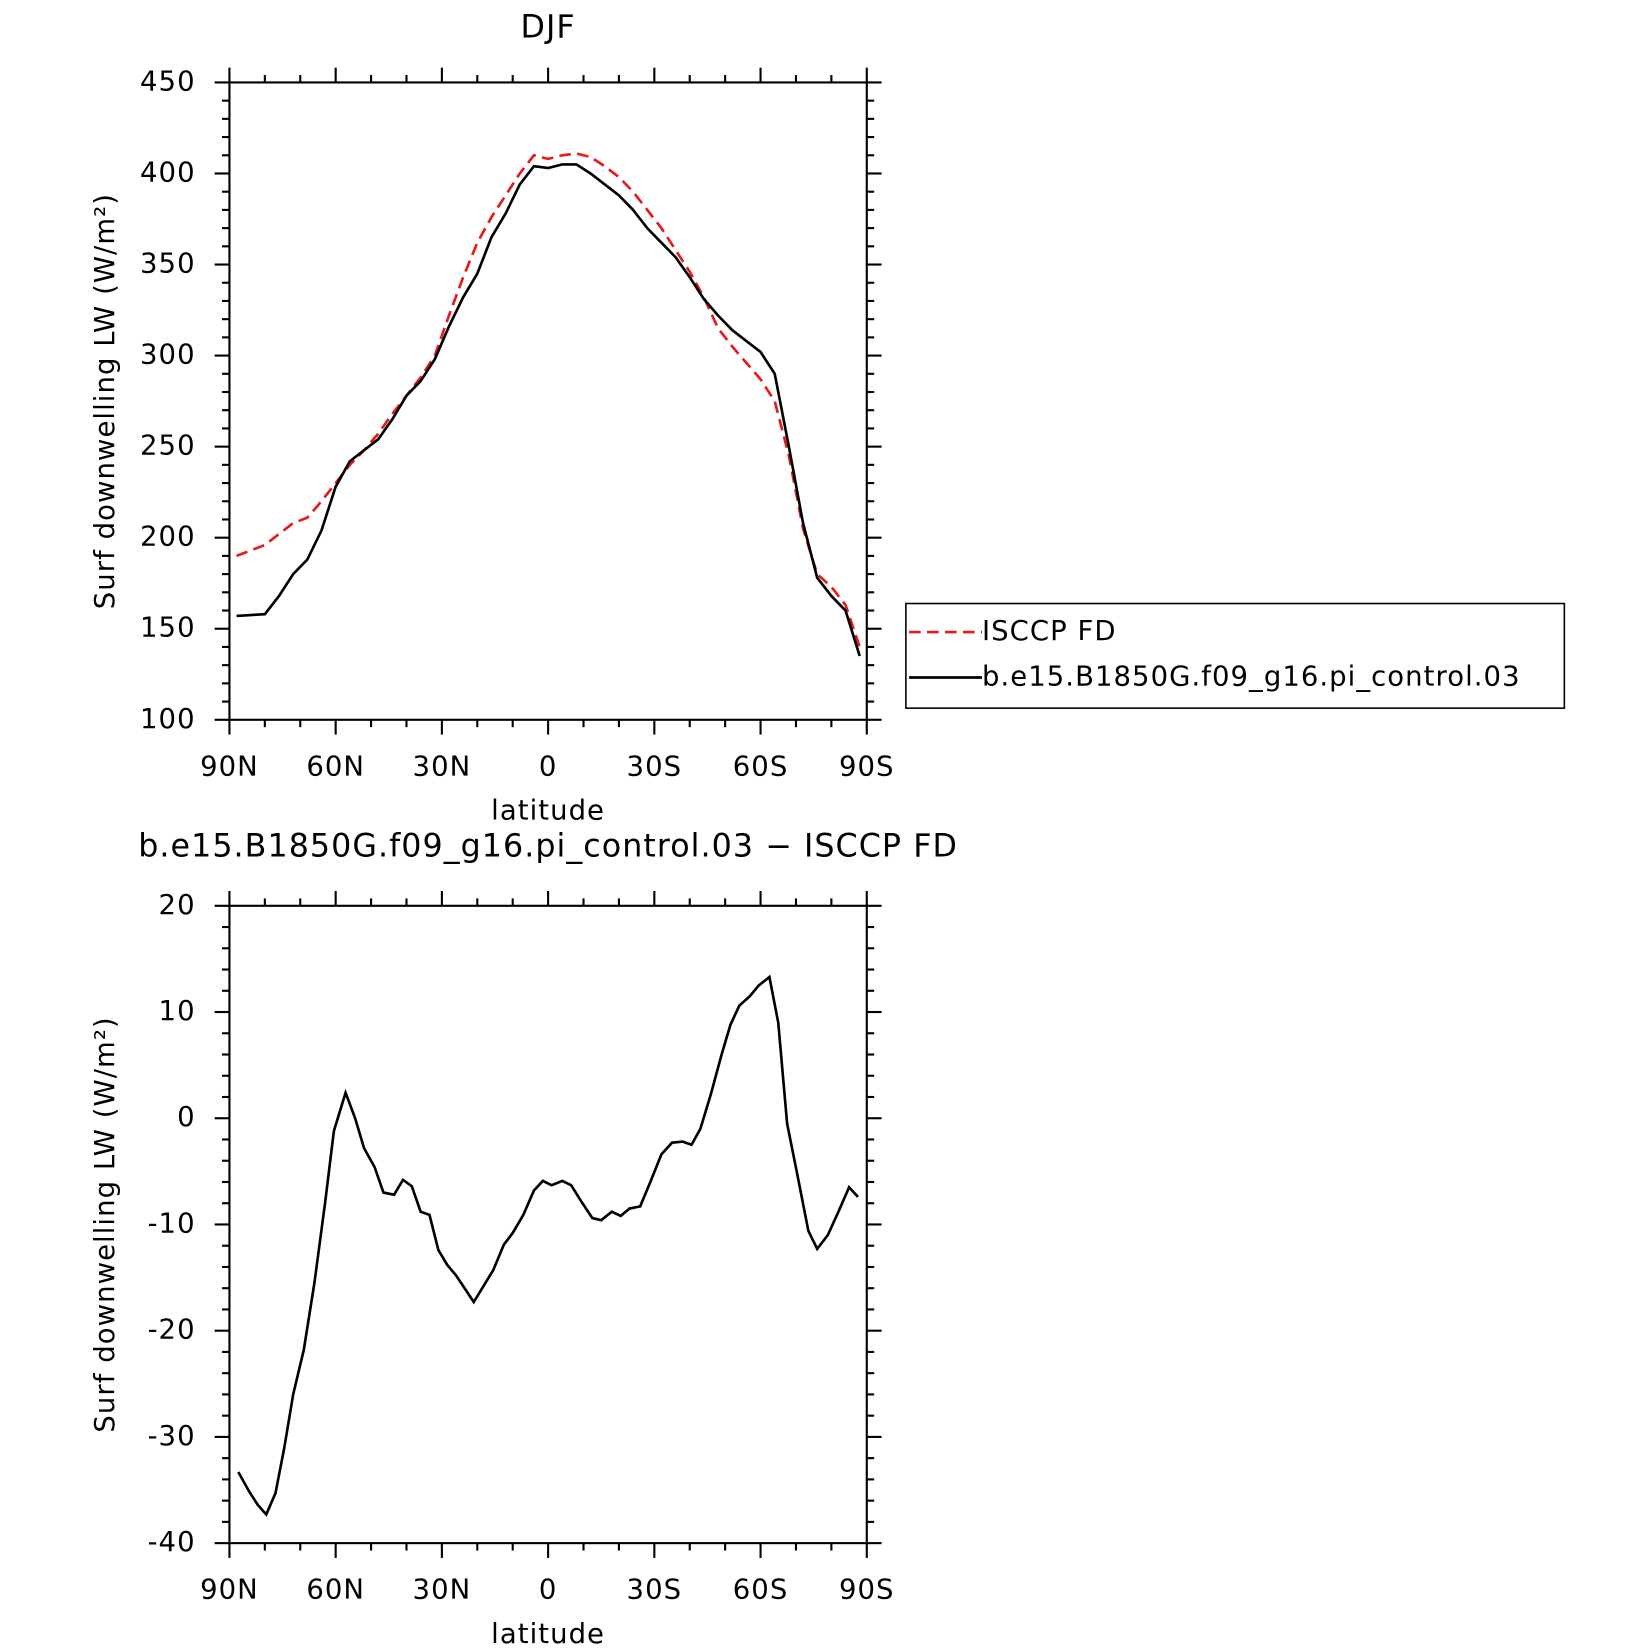 This screenshot has height=1652, width=1649. I want to click on y-tick-label: 100, so click(168, 719).